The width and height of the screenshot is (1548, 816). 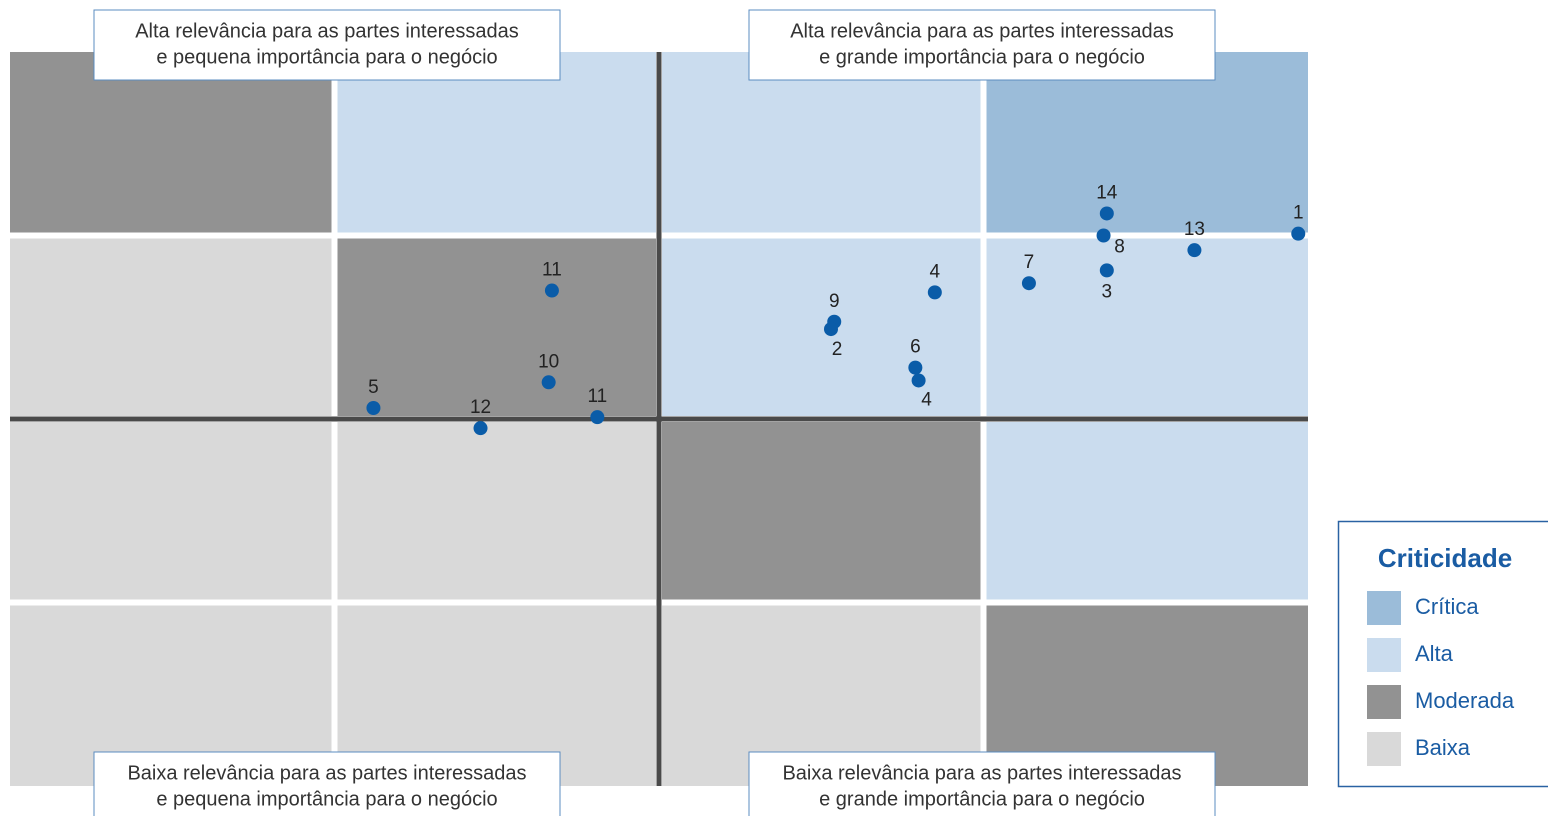 What do you see at coordinates (1447, 606) in the screenshot?
I see `legend-label: Crítica` at bounding box center [1447, 606].